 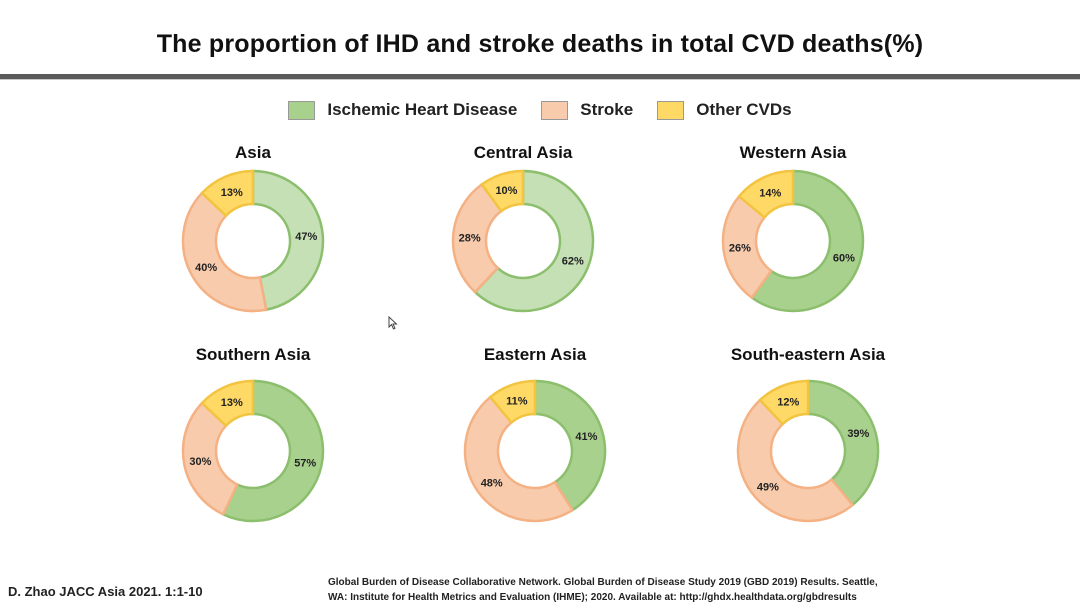 I want to click on data-label-ihd: 60%, so click(x=844, y=259).